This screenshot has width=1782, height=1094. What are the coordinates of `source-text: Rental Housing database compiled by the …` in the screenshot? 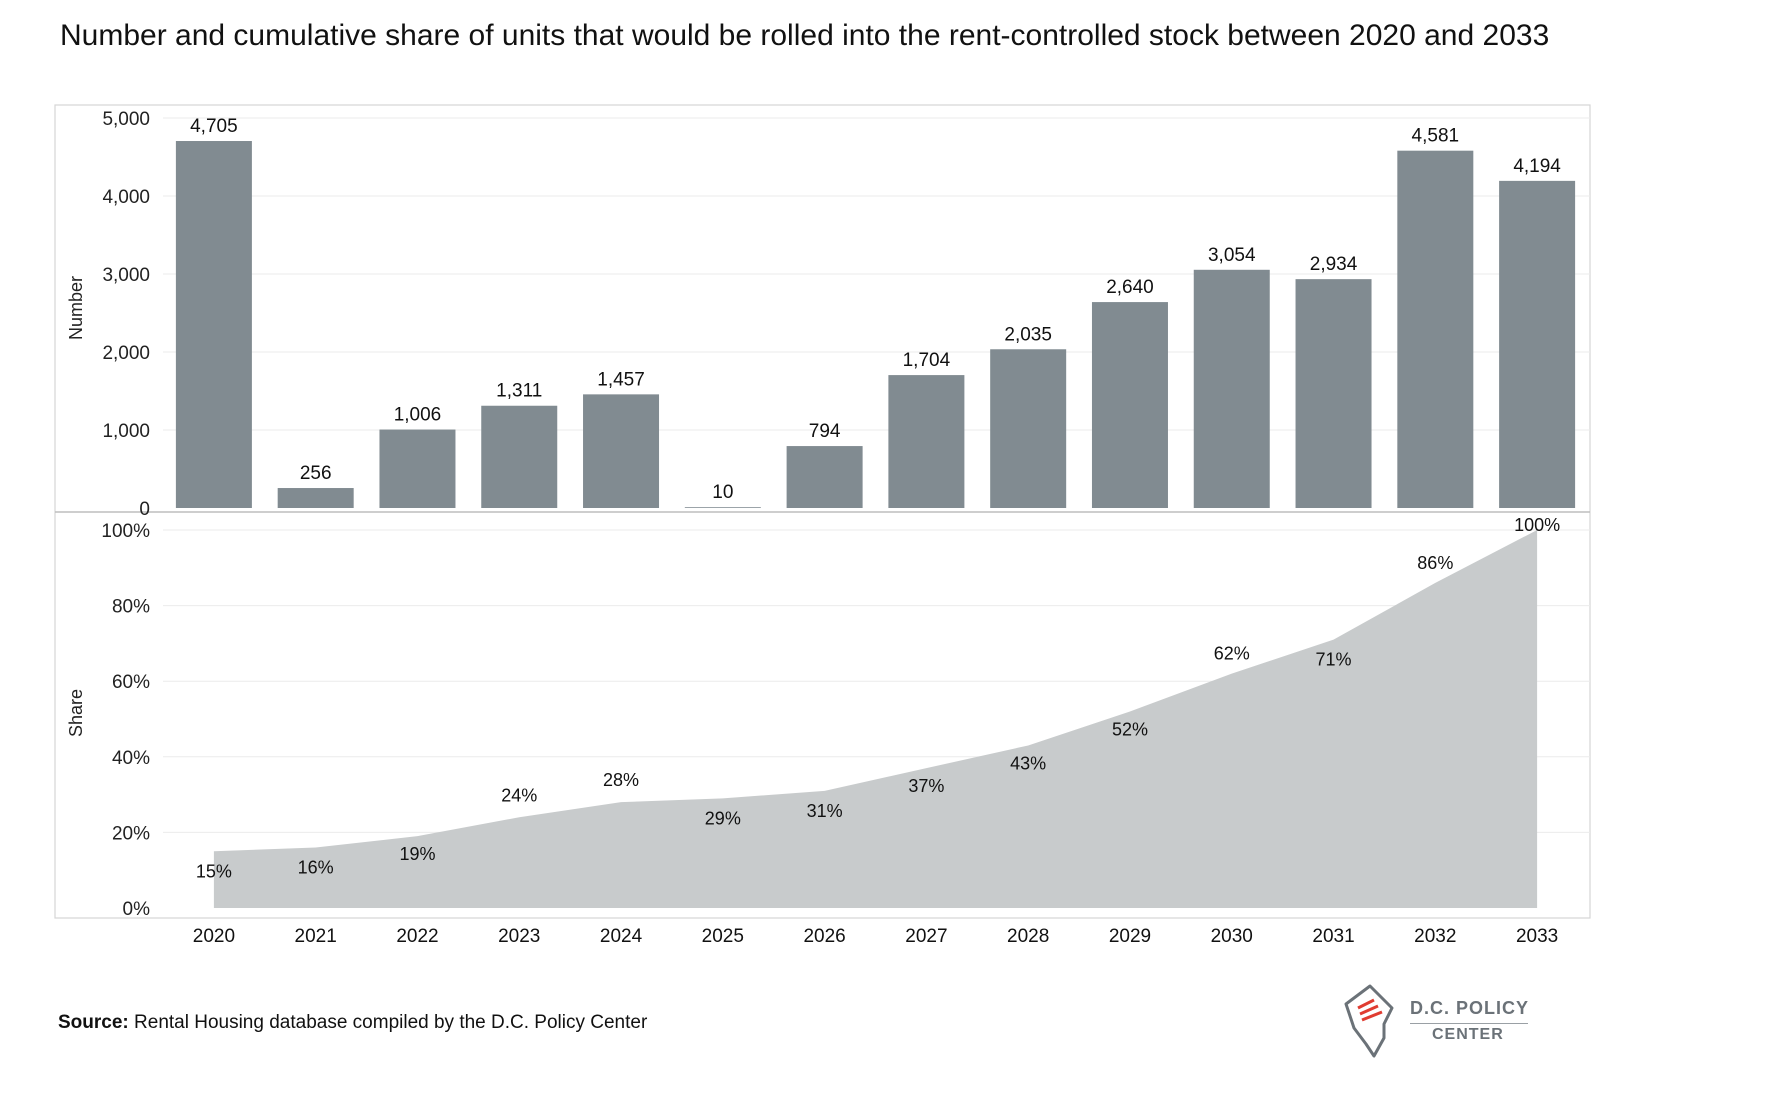 It's located at (388, 1022).